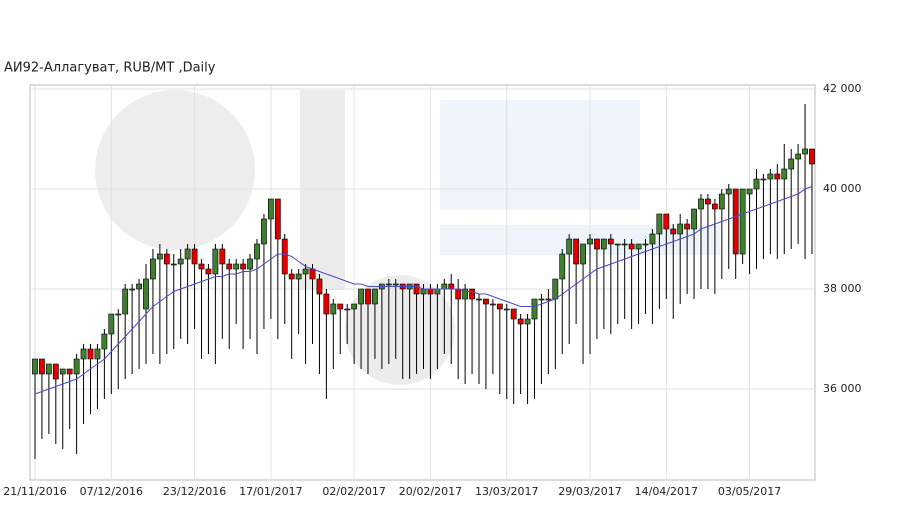 Image resolution: width=909 pixels, height=509 pixels. What do you see at coordinates (842, 288) in the screenshot?
I see `y-tick-label: 38 000` at bounding box center [842, 288].